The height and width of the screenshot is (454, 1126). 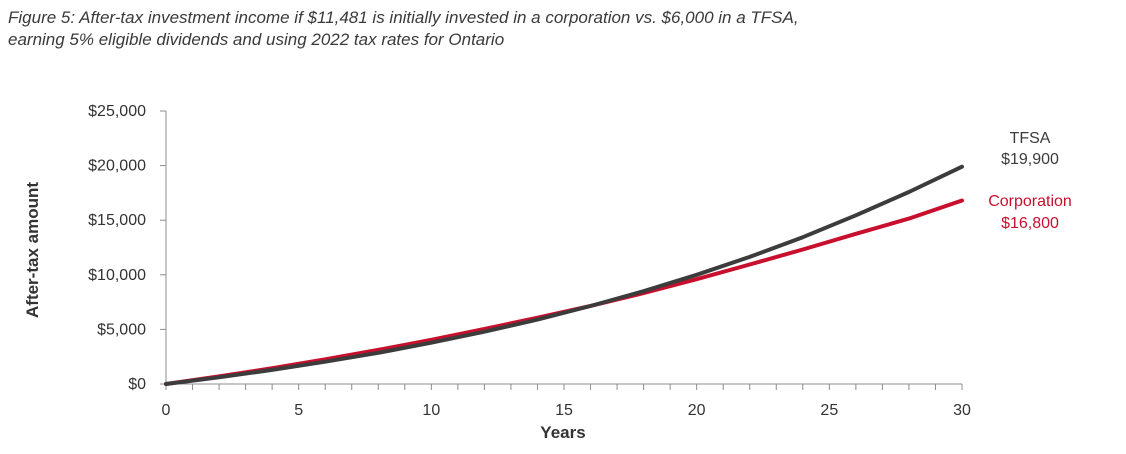 What do you see at coordinates (1030, 223) in the screenshot?
I see `series-end-value-corporation: $16,800` at bounding box center [1030, 223].